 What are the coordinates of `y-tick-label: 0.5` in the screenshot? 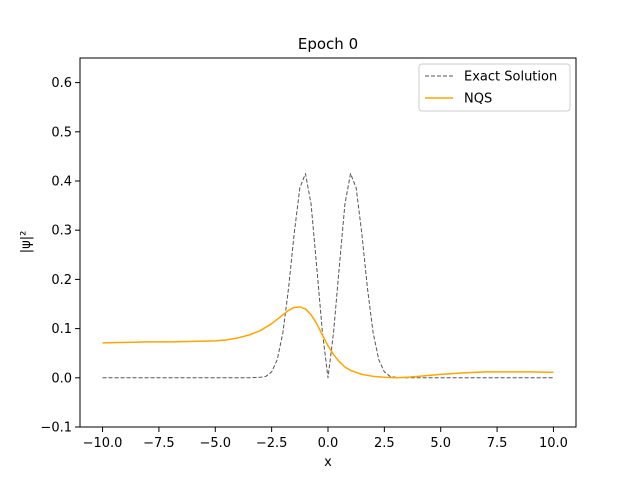 It's located at (61, 132).